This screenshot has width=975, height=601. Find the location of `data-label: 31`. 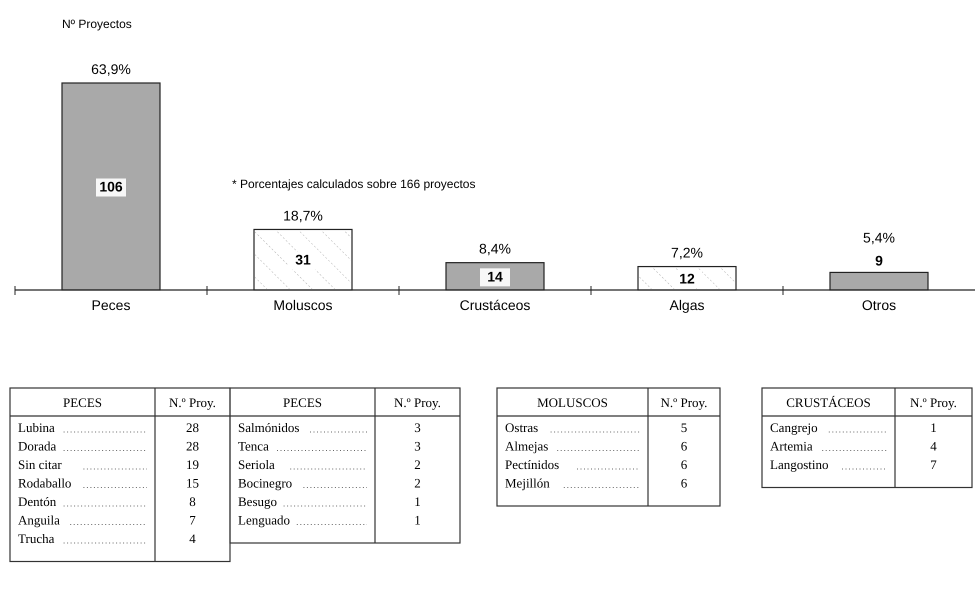

data-label: 31 is located at coordinates (303, 260).